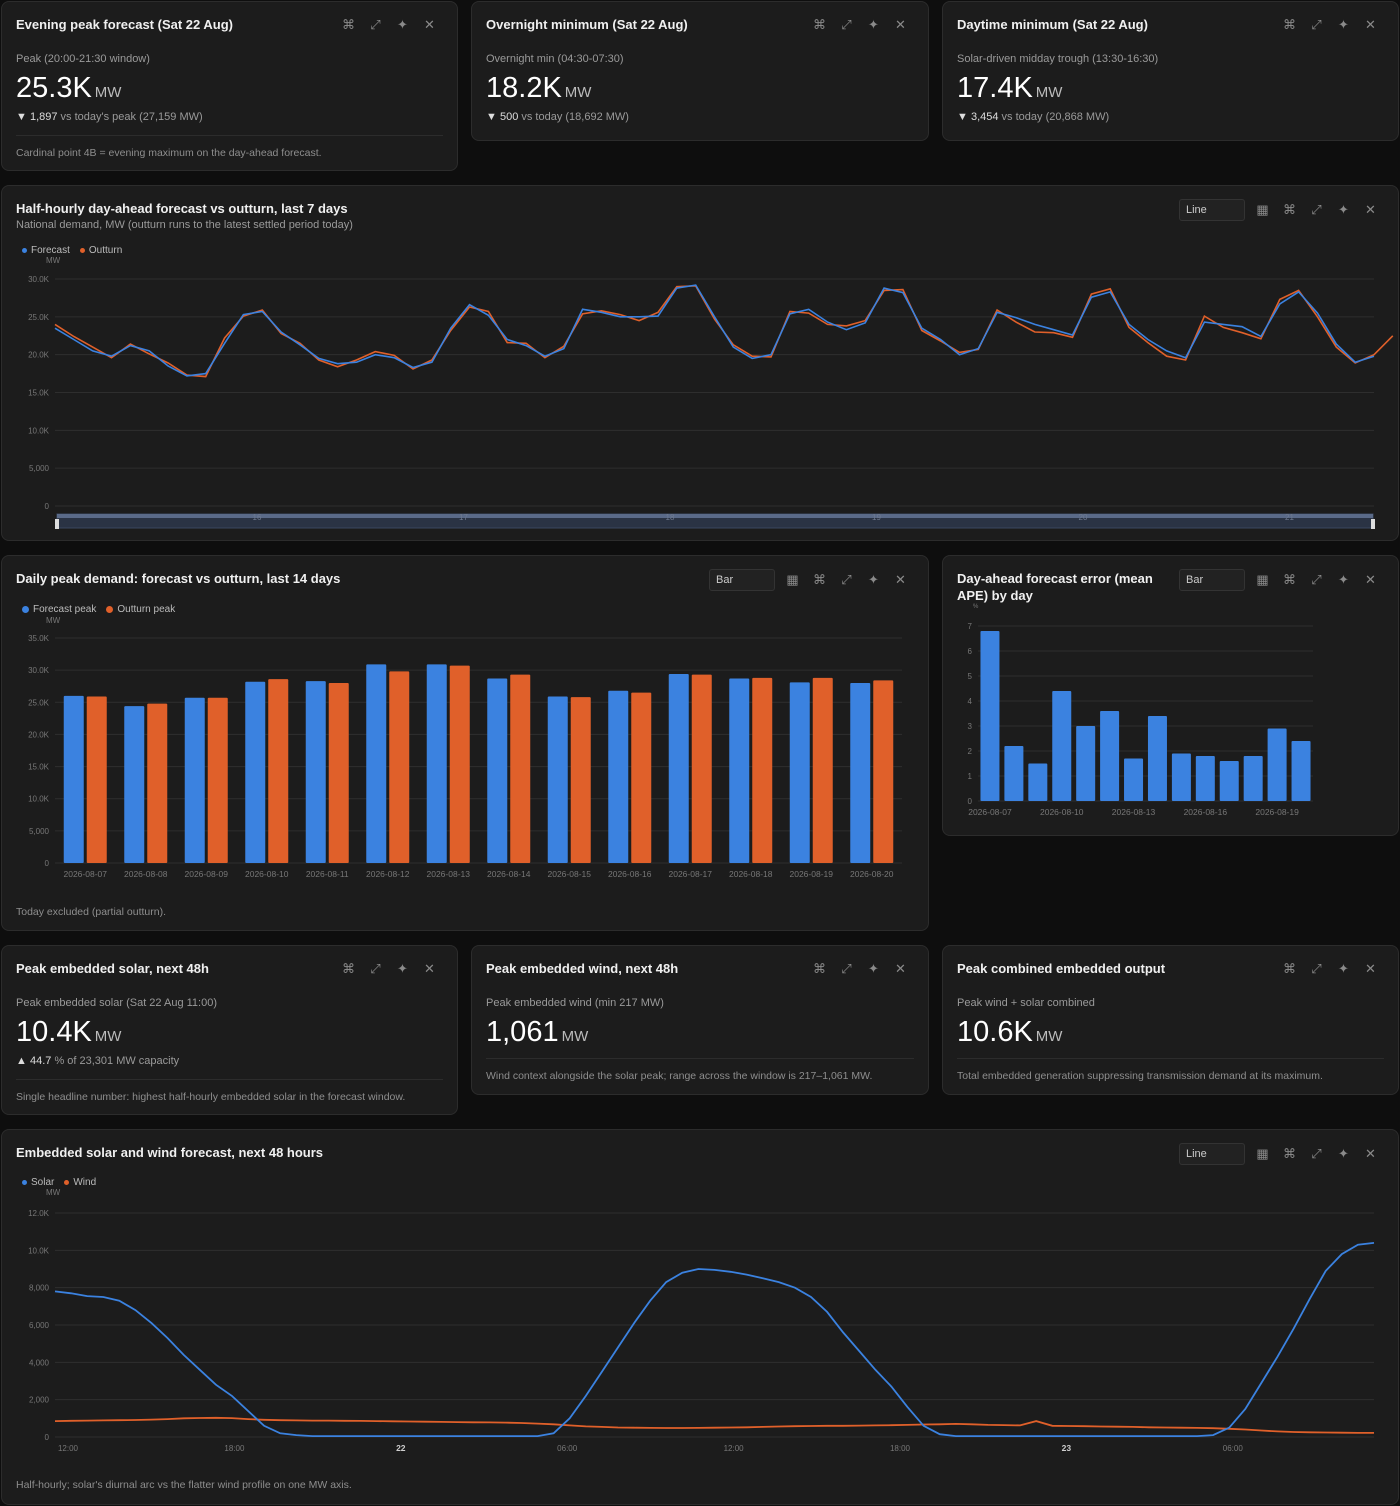  Describe the element at coordinates (587, 24) in the screenshot. I see `card-title: Overnight minimum (Sat 22 Aug)` at that location.